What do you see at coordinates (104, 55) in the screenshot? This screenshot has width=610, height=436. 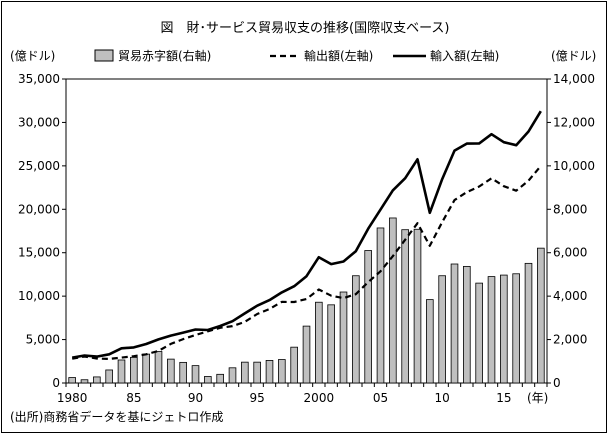 I see `legend-swatch-deficit` at bounding box center [104, 55].